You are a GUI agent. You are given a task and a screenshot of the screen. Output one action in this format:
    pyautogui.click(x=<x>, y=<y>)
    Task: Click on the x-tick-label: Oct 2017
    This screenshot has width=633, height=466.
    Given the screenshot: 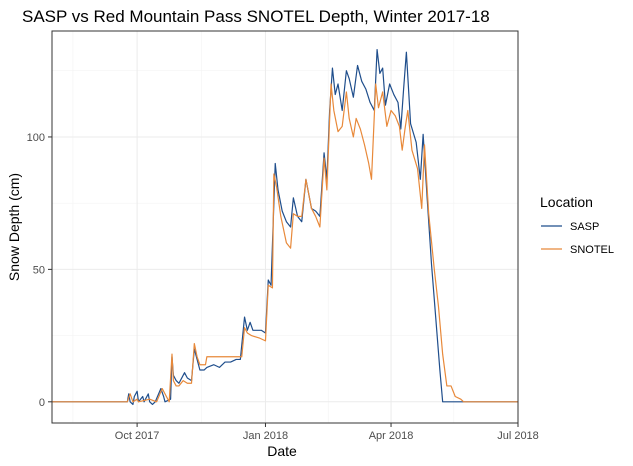 What is the action you would take?
    pyautogui.click(x=137, y=436)
    